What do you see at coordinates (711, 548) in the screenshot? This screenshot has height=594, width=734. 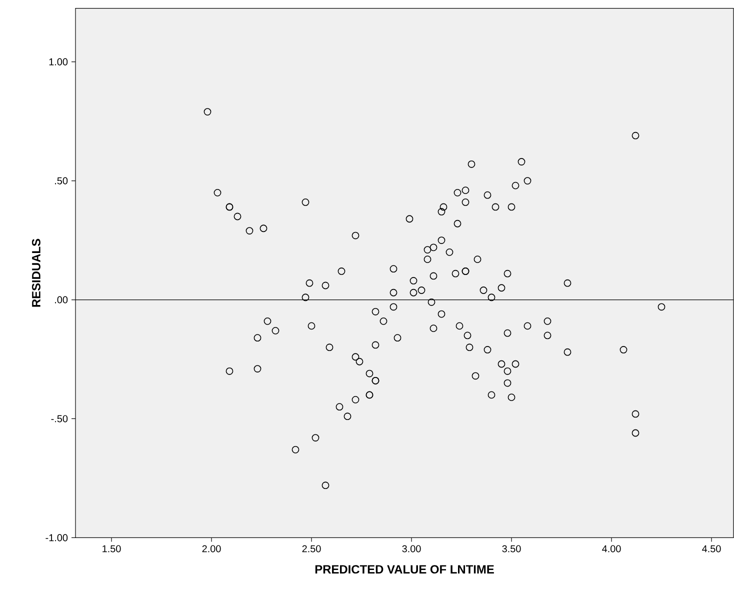 I see `x-tick-label: 4.50` at bounding box center [711, 548].